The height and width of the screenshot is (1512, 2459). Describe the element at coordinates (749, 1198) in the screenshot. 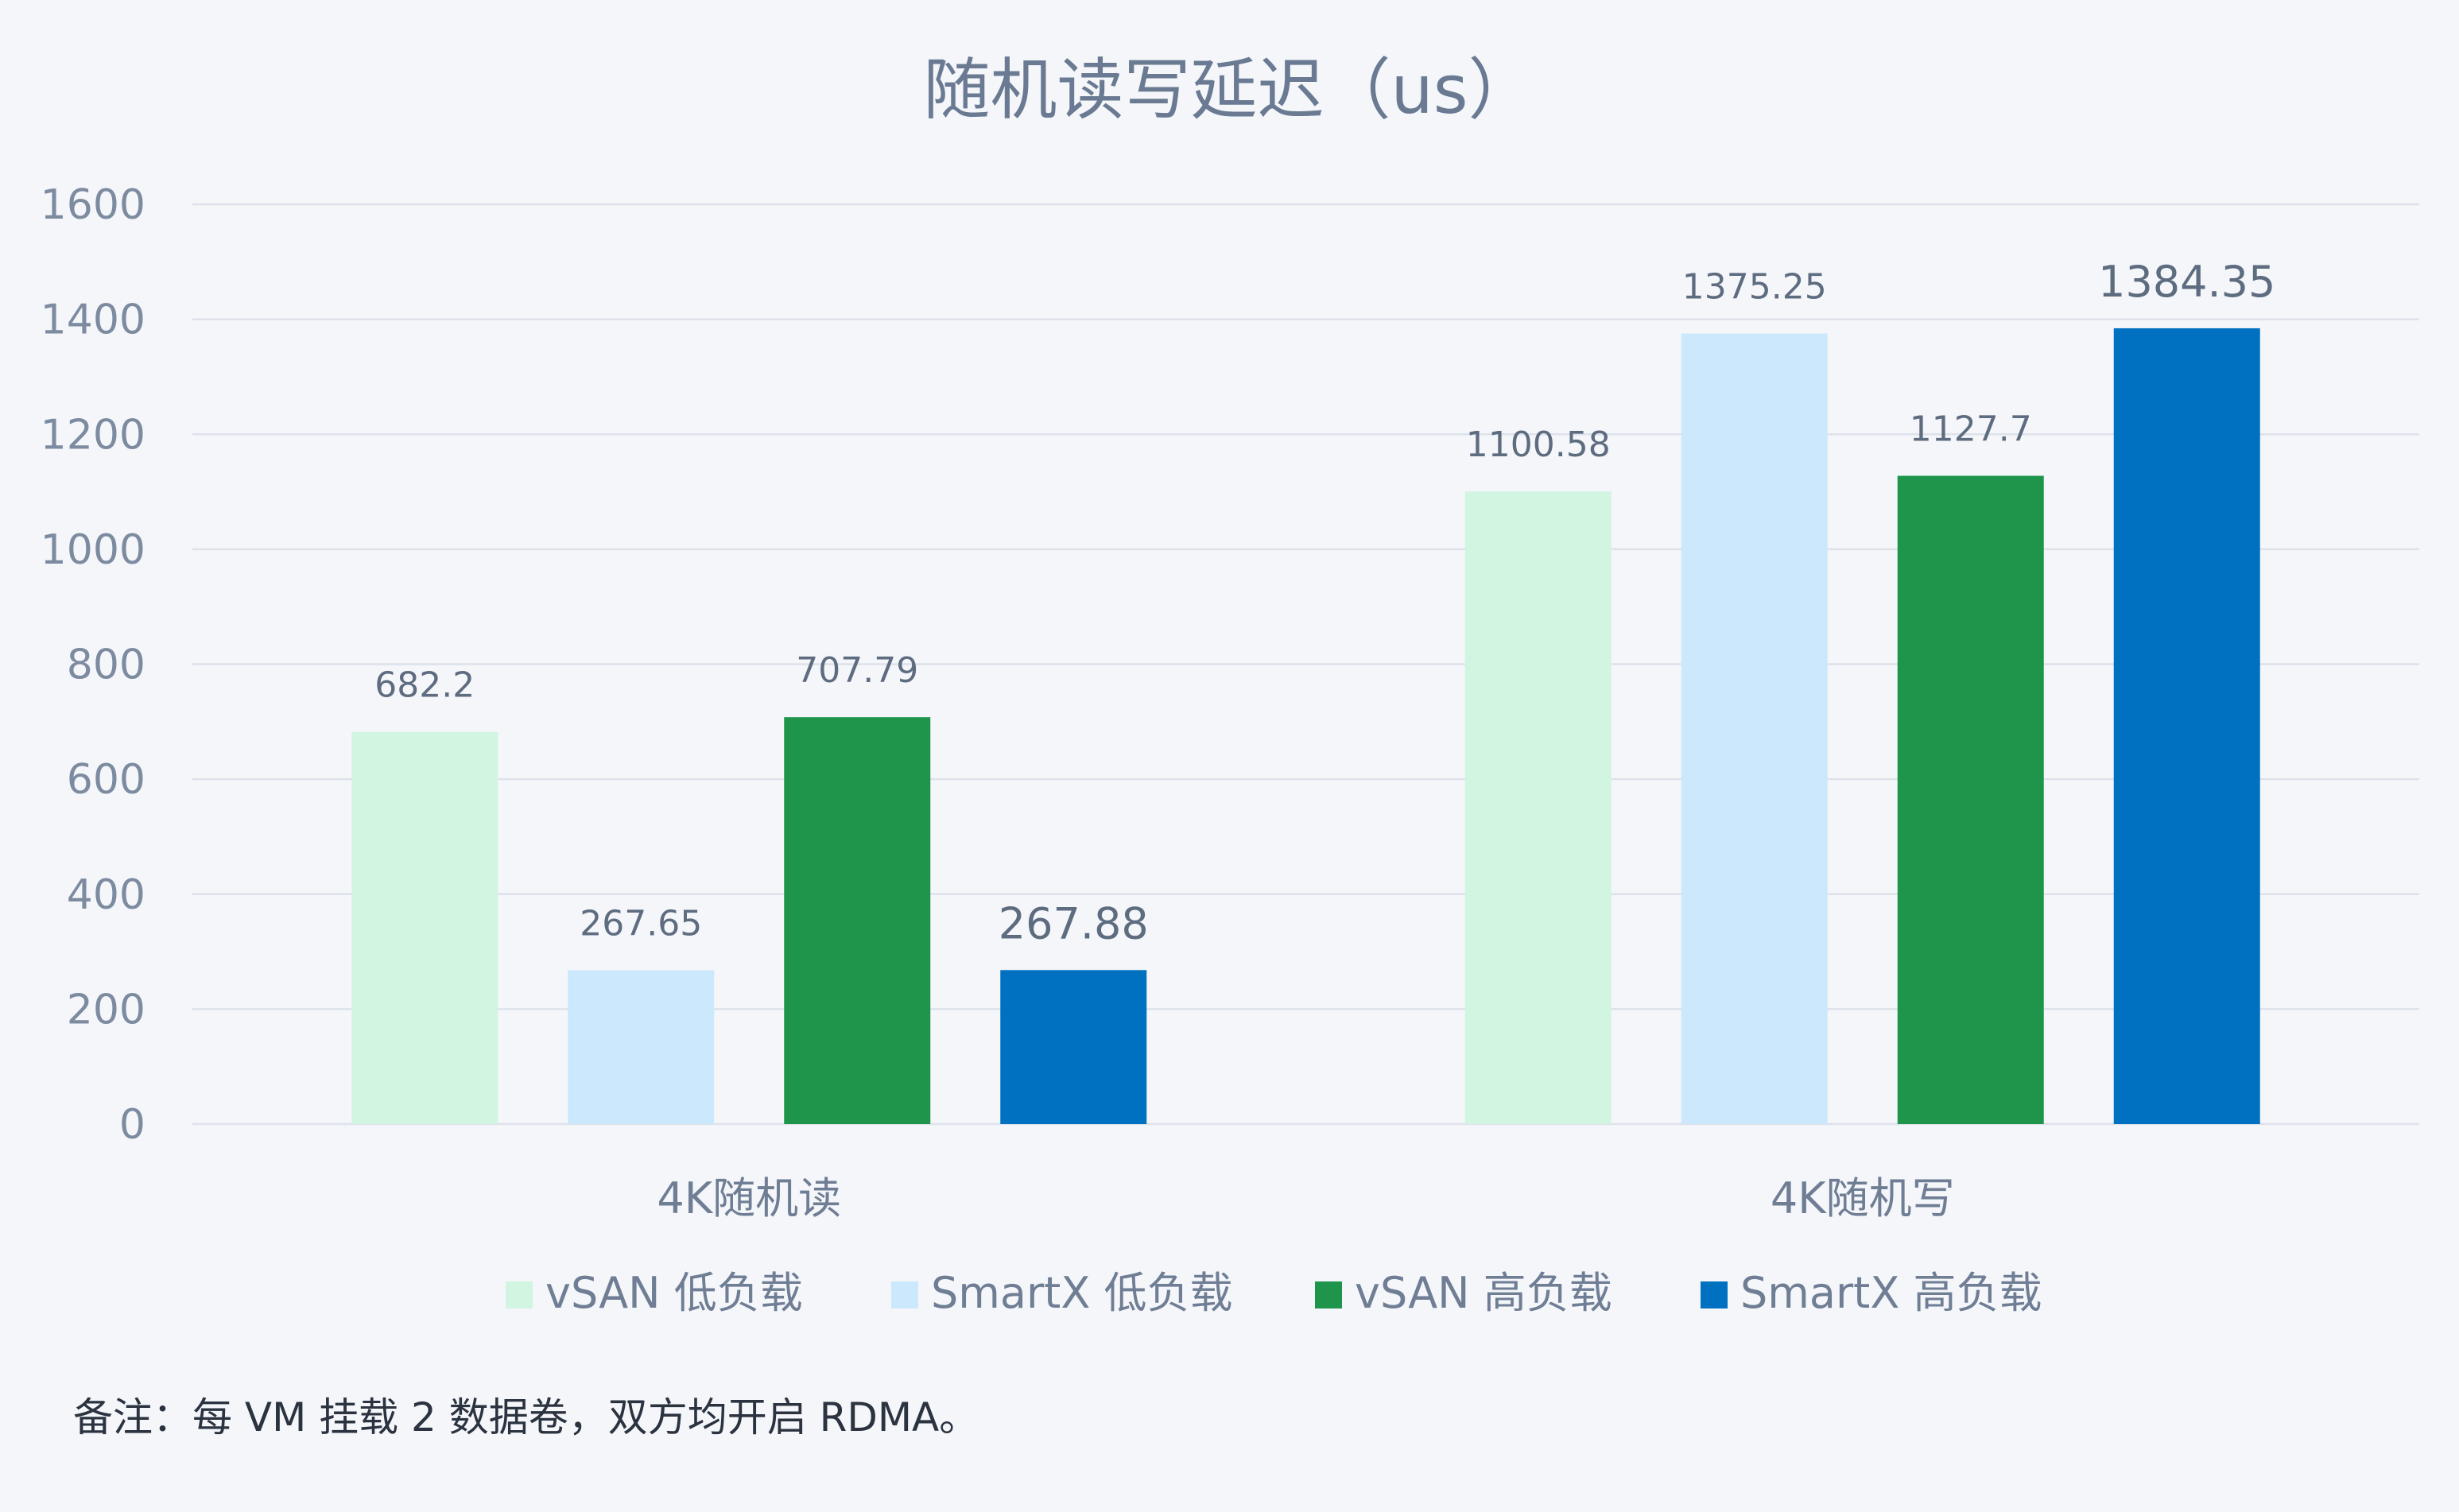

I see `x-tick-label: 4K随机读` at that location.